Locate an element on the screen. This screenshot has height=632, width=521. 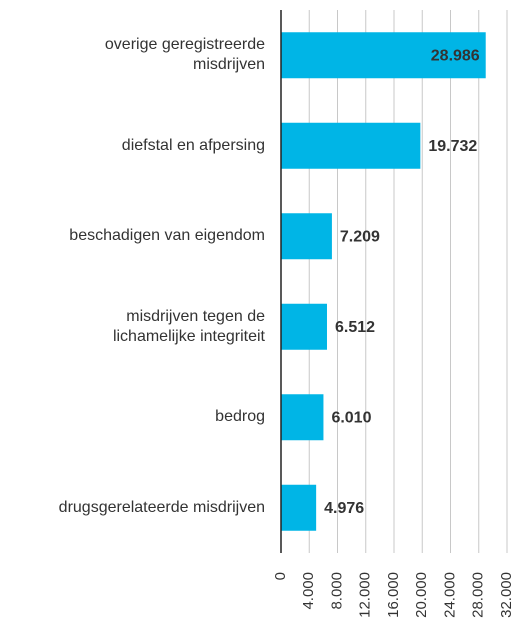
data-label: 6.010 is located at coordinates (351, 417).